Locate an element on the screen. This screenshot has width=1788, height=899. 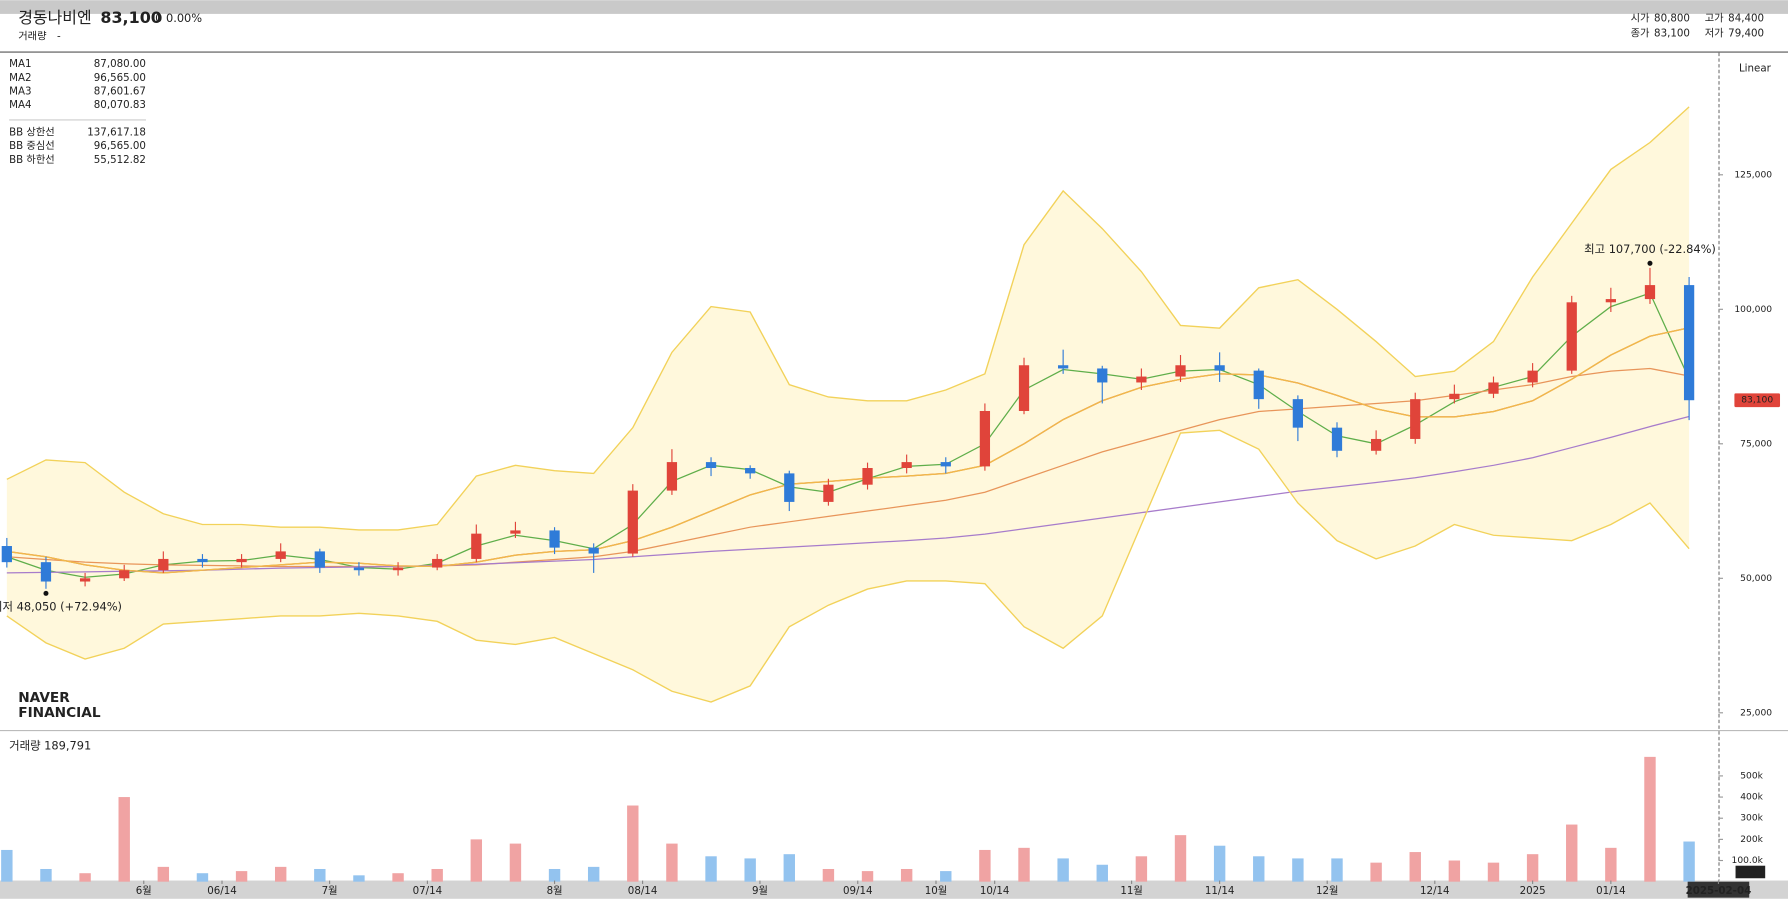
legend-value: 87,080.00 is located at coordinates (120, 64).